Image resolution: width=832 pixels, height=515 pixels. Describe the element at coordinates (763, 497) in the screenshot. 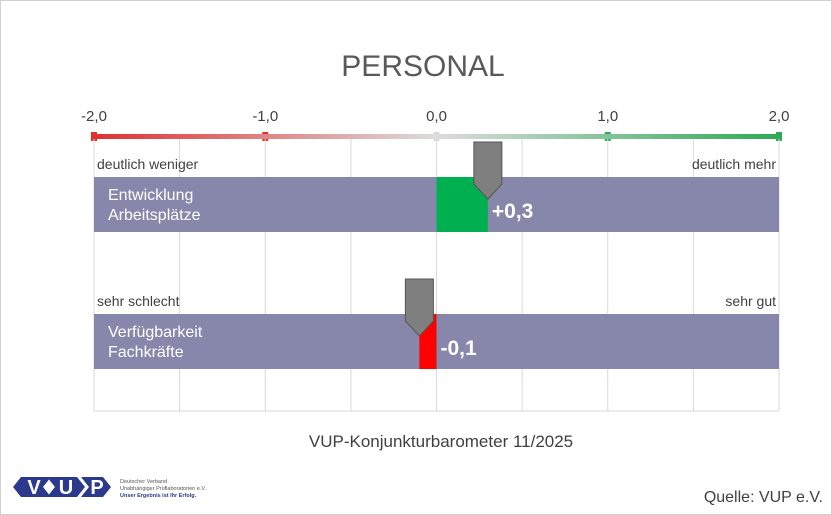

I see `source-label: Quelle: VUP e.V.` at that location.